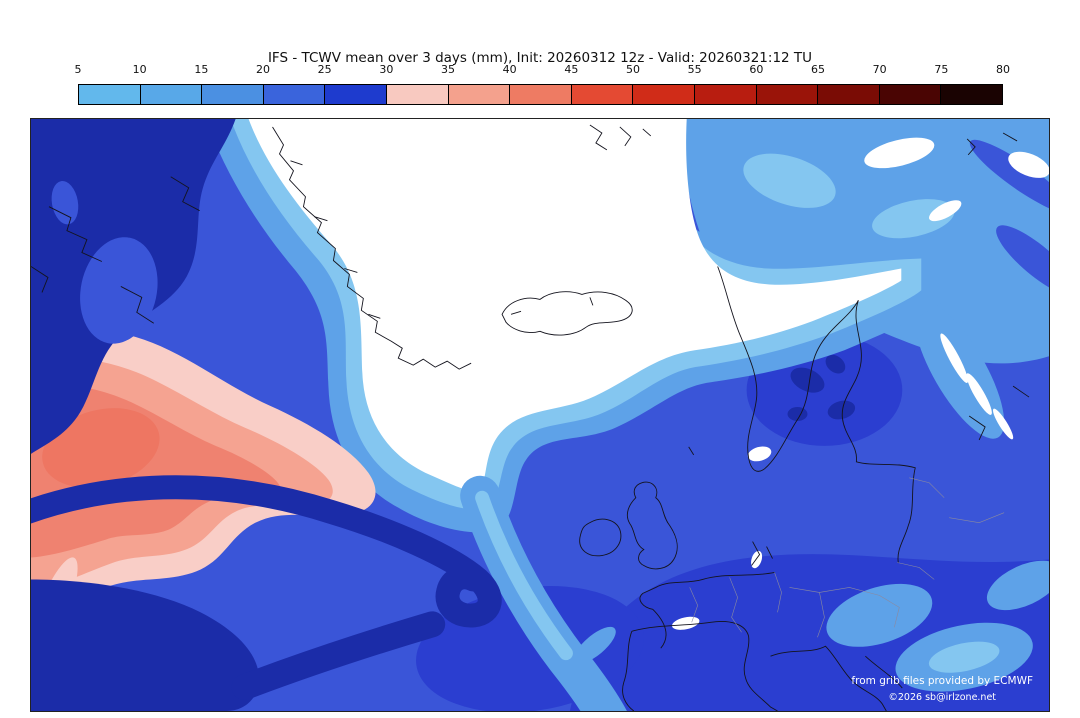 This screenshot has height=718, width=1080. I want to click on country-borders, so click(847, 557).